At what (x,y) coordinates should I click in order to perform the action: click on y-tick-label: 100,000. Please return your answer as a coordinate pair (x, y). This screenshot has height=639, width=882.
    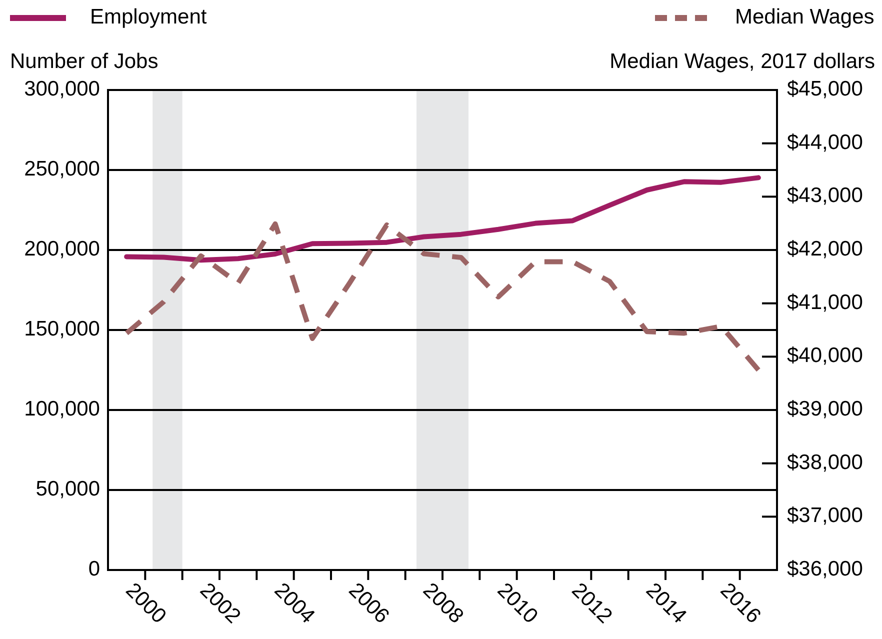
    Looking at the image, I should click on (62, 409).